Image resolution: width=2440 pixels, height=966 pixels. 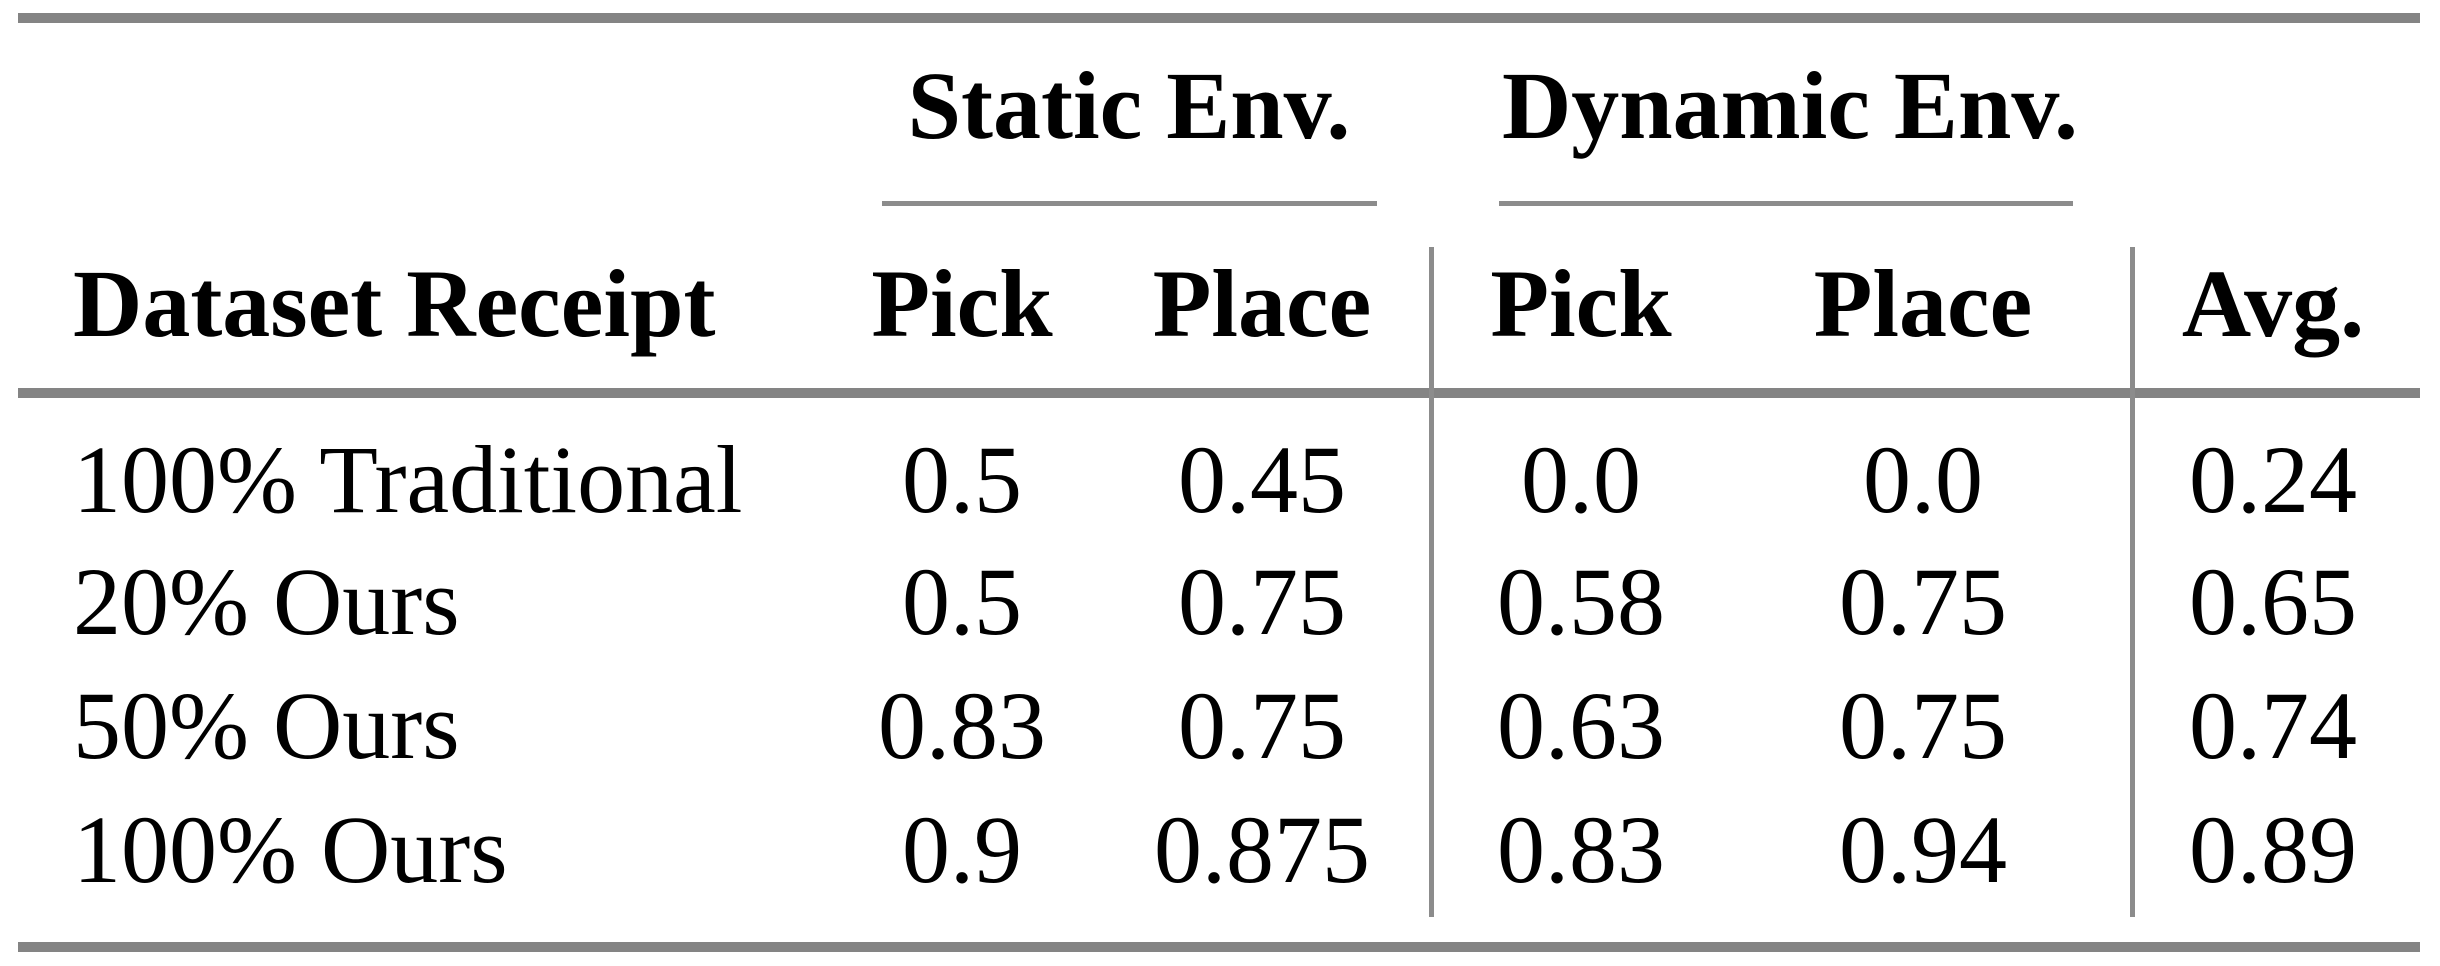 What do you see at coordinates (1581, 725) in the screenshot?
I see `value-cell: 0.63` at bounding box center [1581, 725].